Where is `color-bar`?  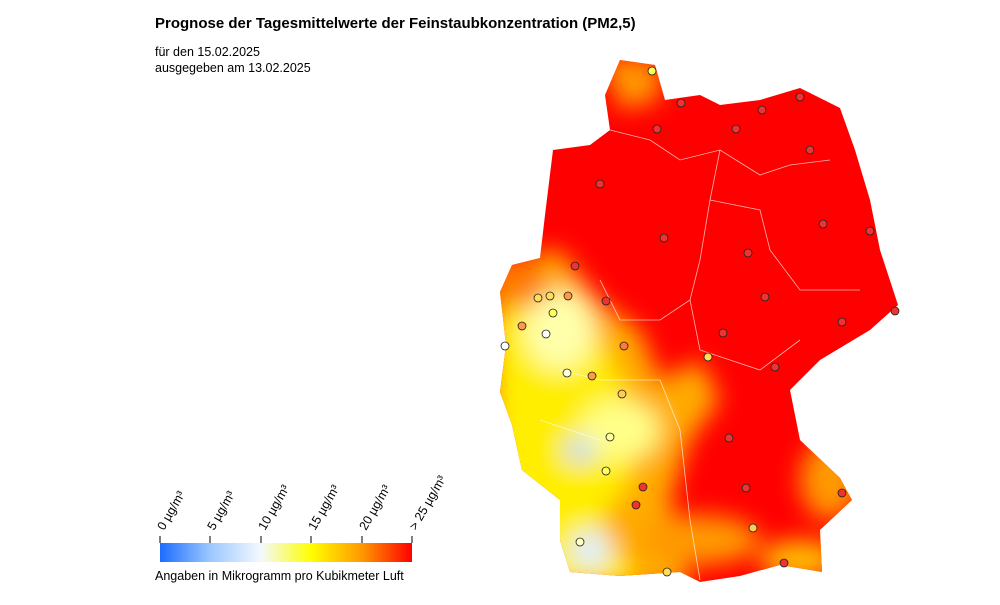 color-bar is located at coordinates (286, 552).